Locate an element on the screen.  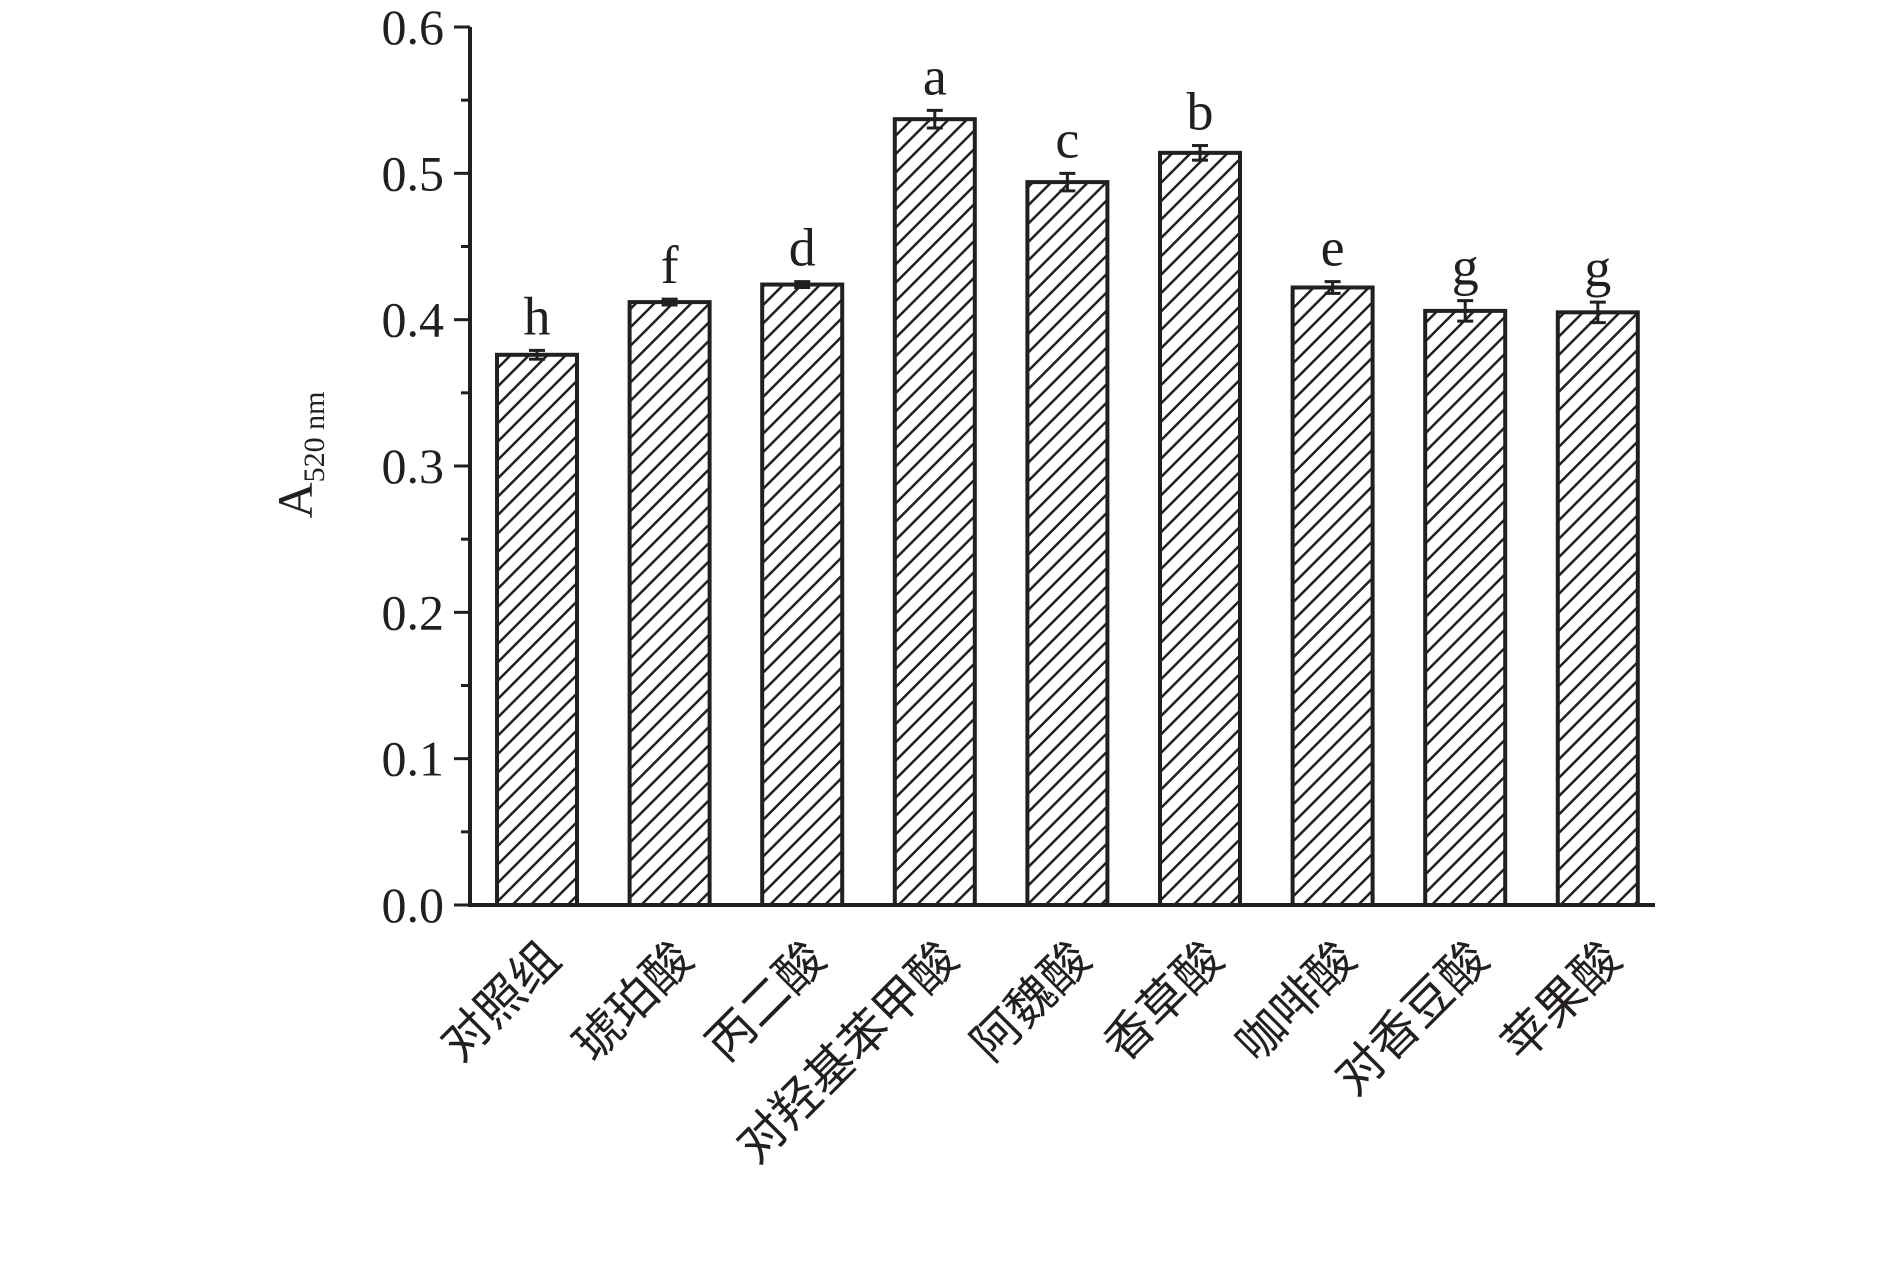
category-label: 阿魏酸 is located at coordinates (1030, 1001).